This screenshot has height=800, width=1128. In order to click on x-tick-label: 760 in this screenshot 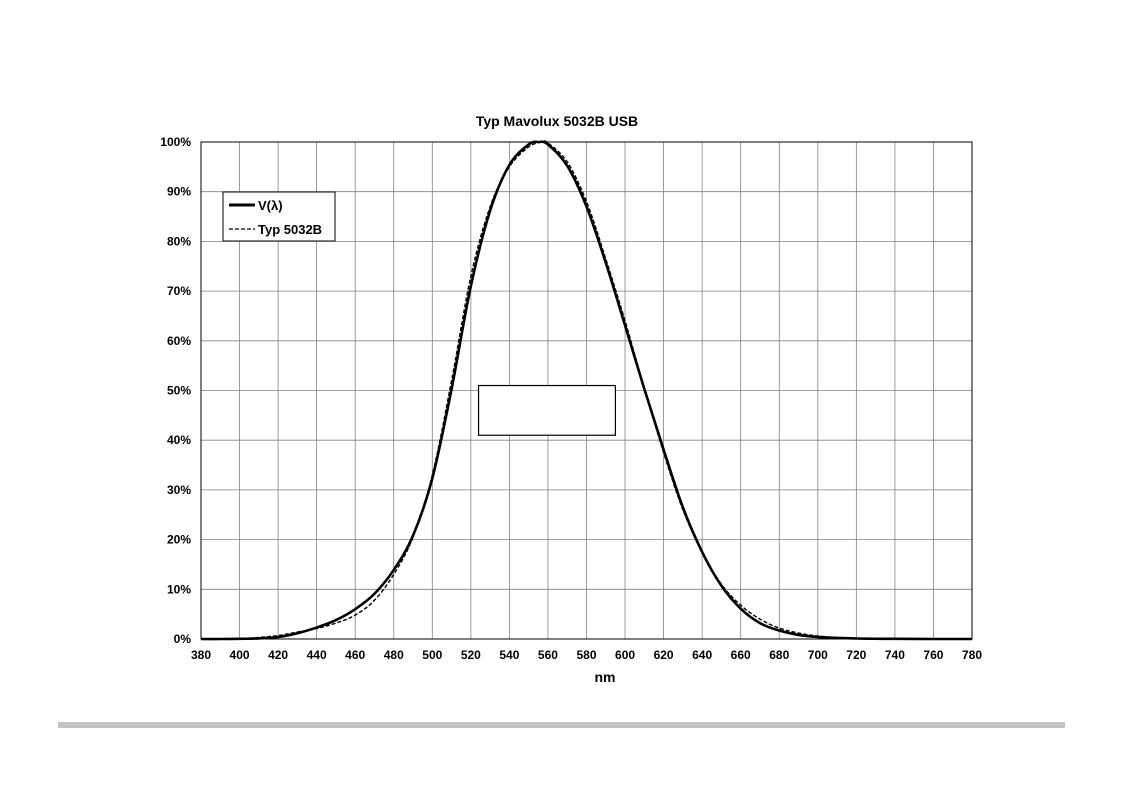, I will do `click(933, 655)`.